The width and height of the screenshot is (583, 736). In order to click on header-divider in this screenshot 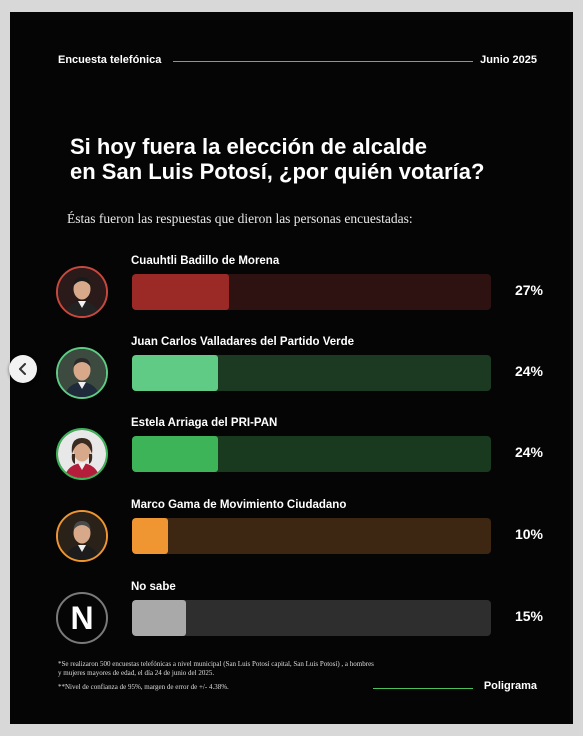, I will do `click(323, 61)`.